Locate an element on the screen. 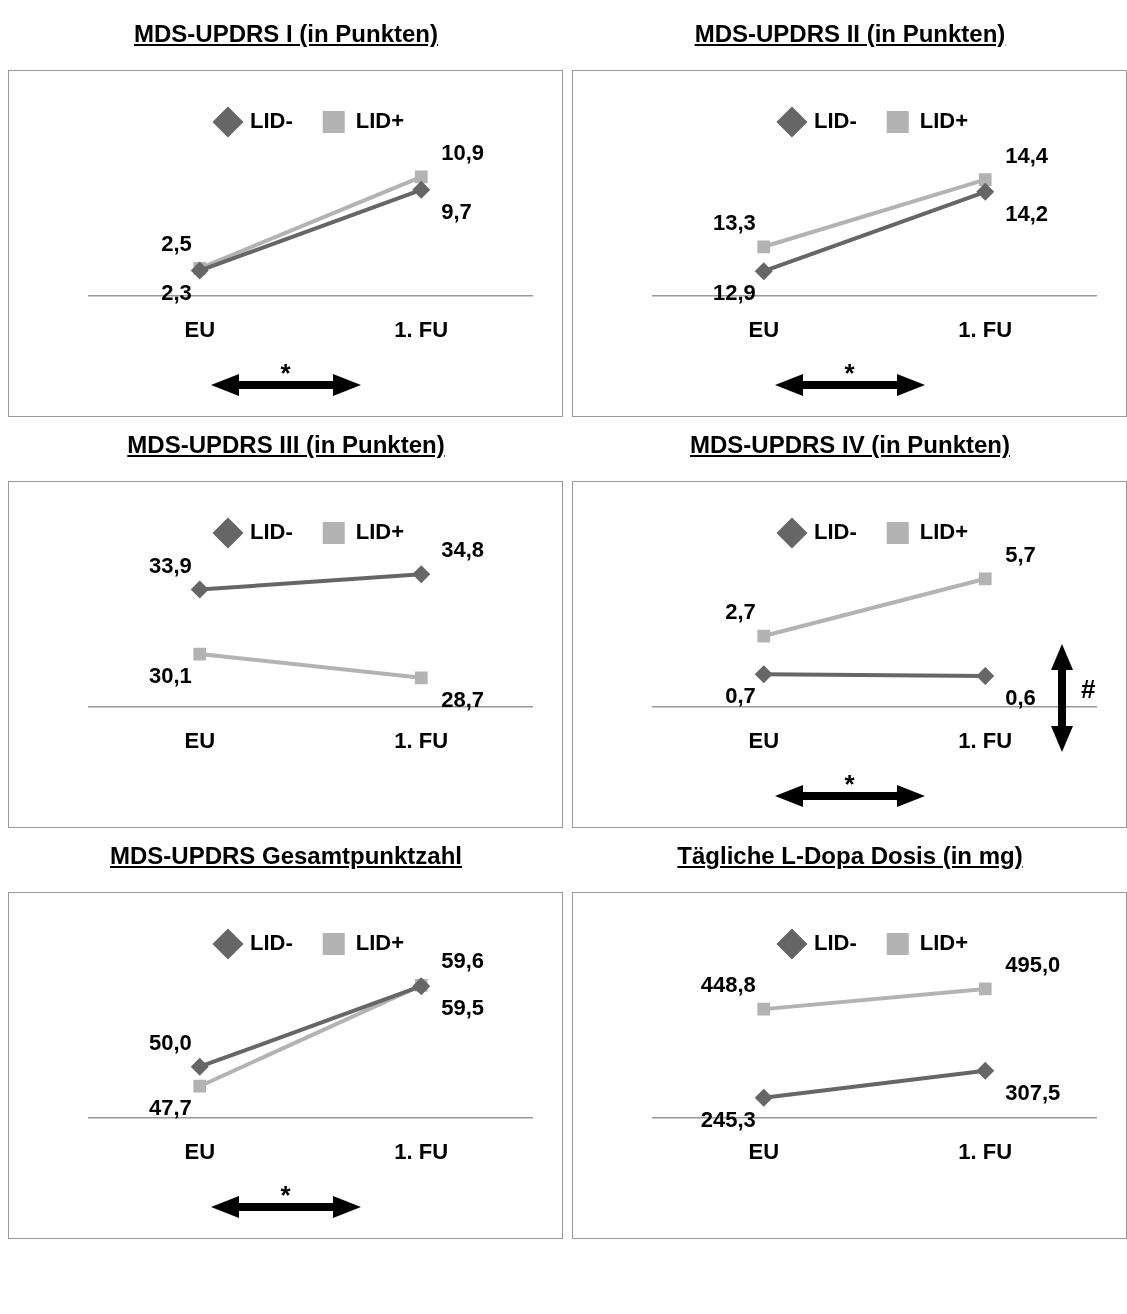  chart-title: Tägliche L-Dopa Dosis (in mg) is located at coordinates (850, 856).